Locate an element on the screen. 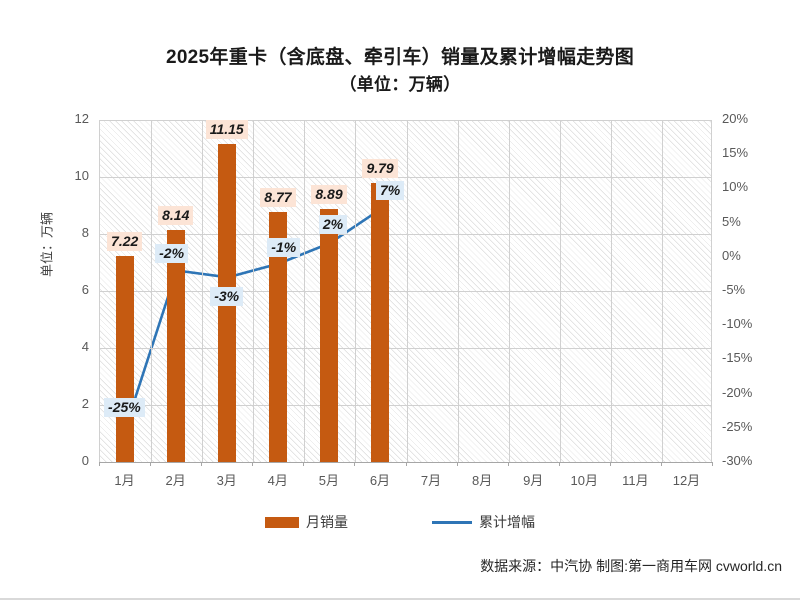 The image size is (800, 600). y-axis-left-tick-label: 10 is located at coordinates (81, 175).